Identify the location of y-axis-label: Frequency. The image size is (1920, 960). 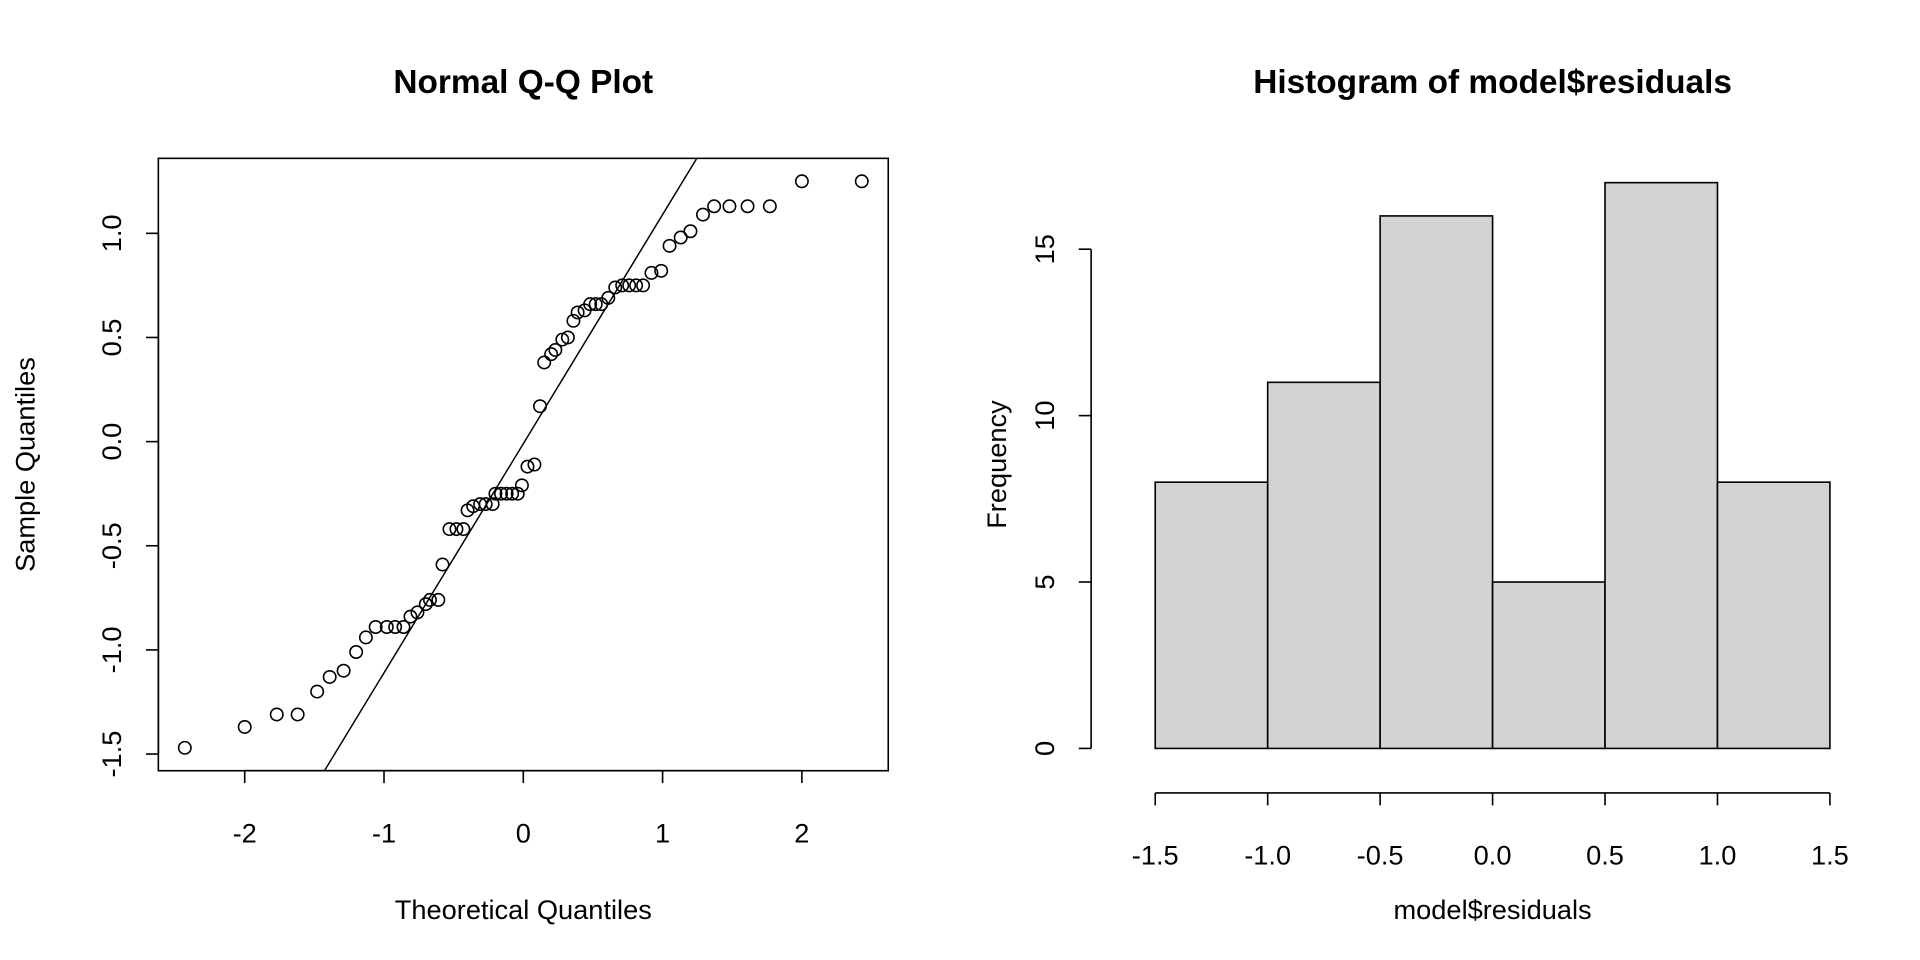
(996, 464).